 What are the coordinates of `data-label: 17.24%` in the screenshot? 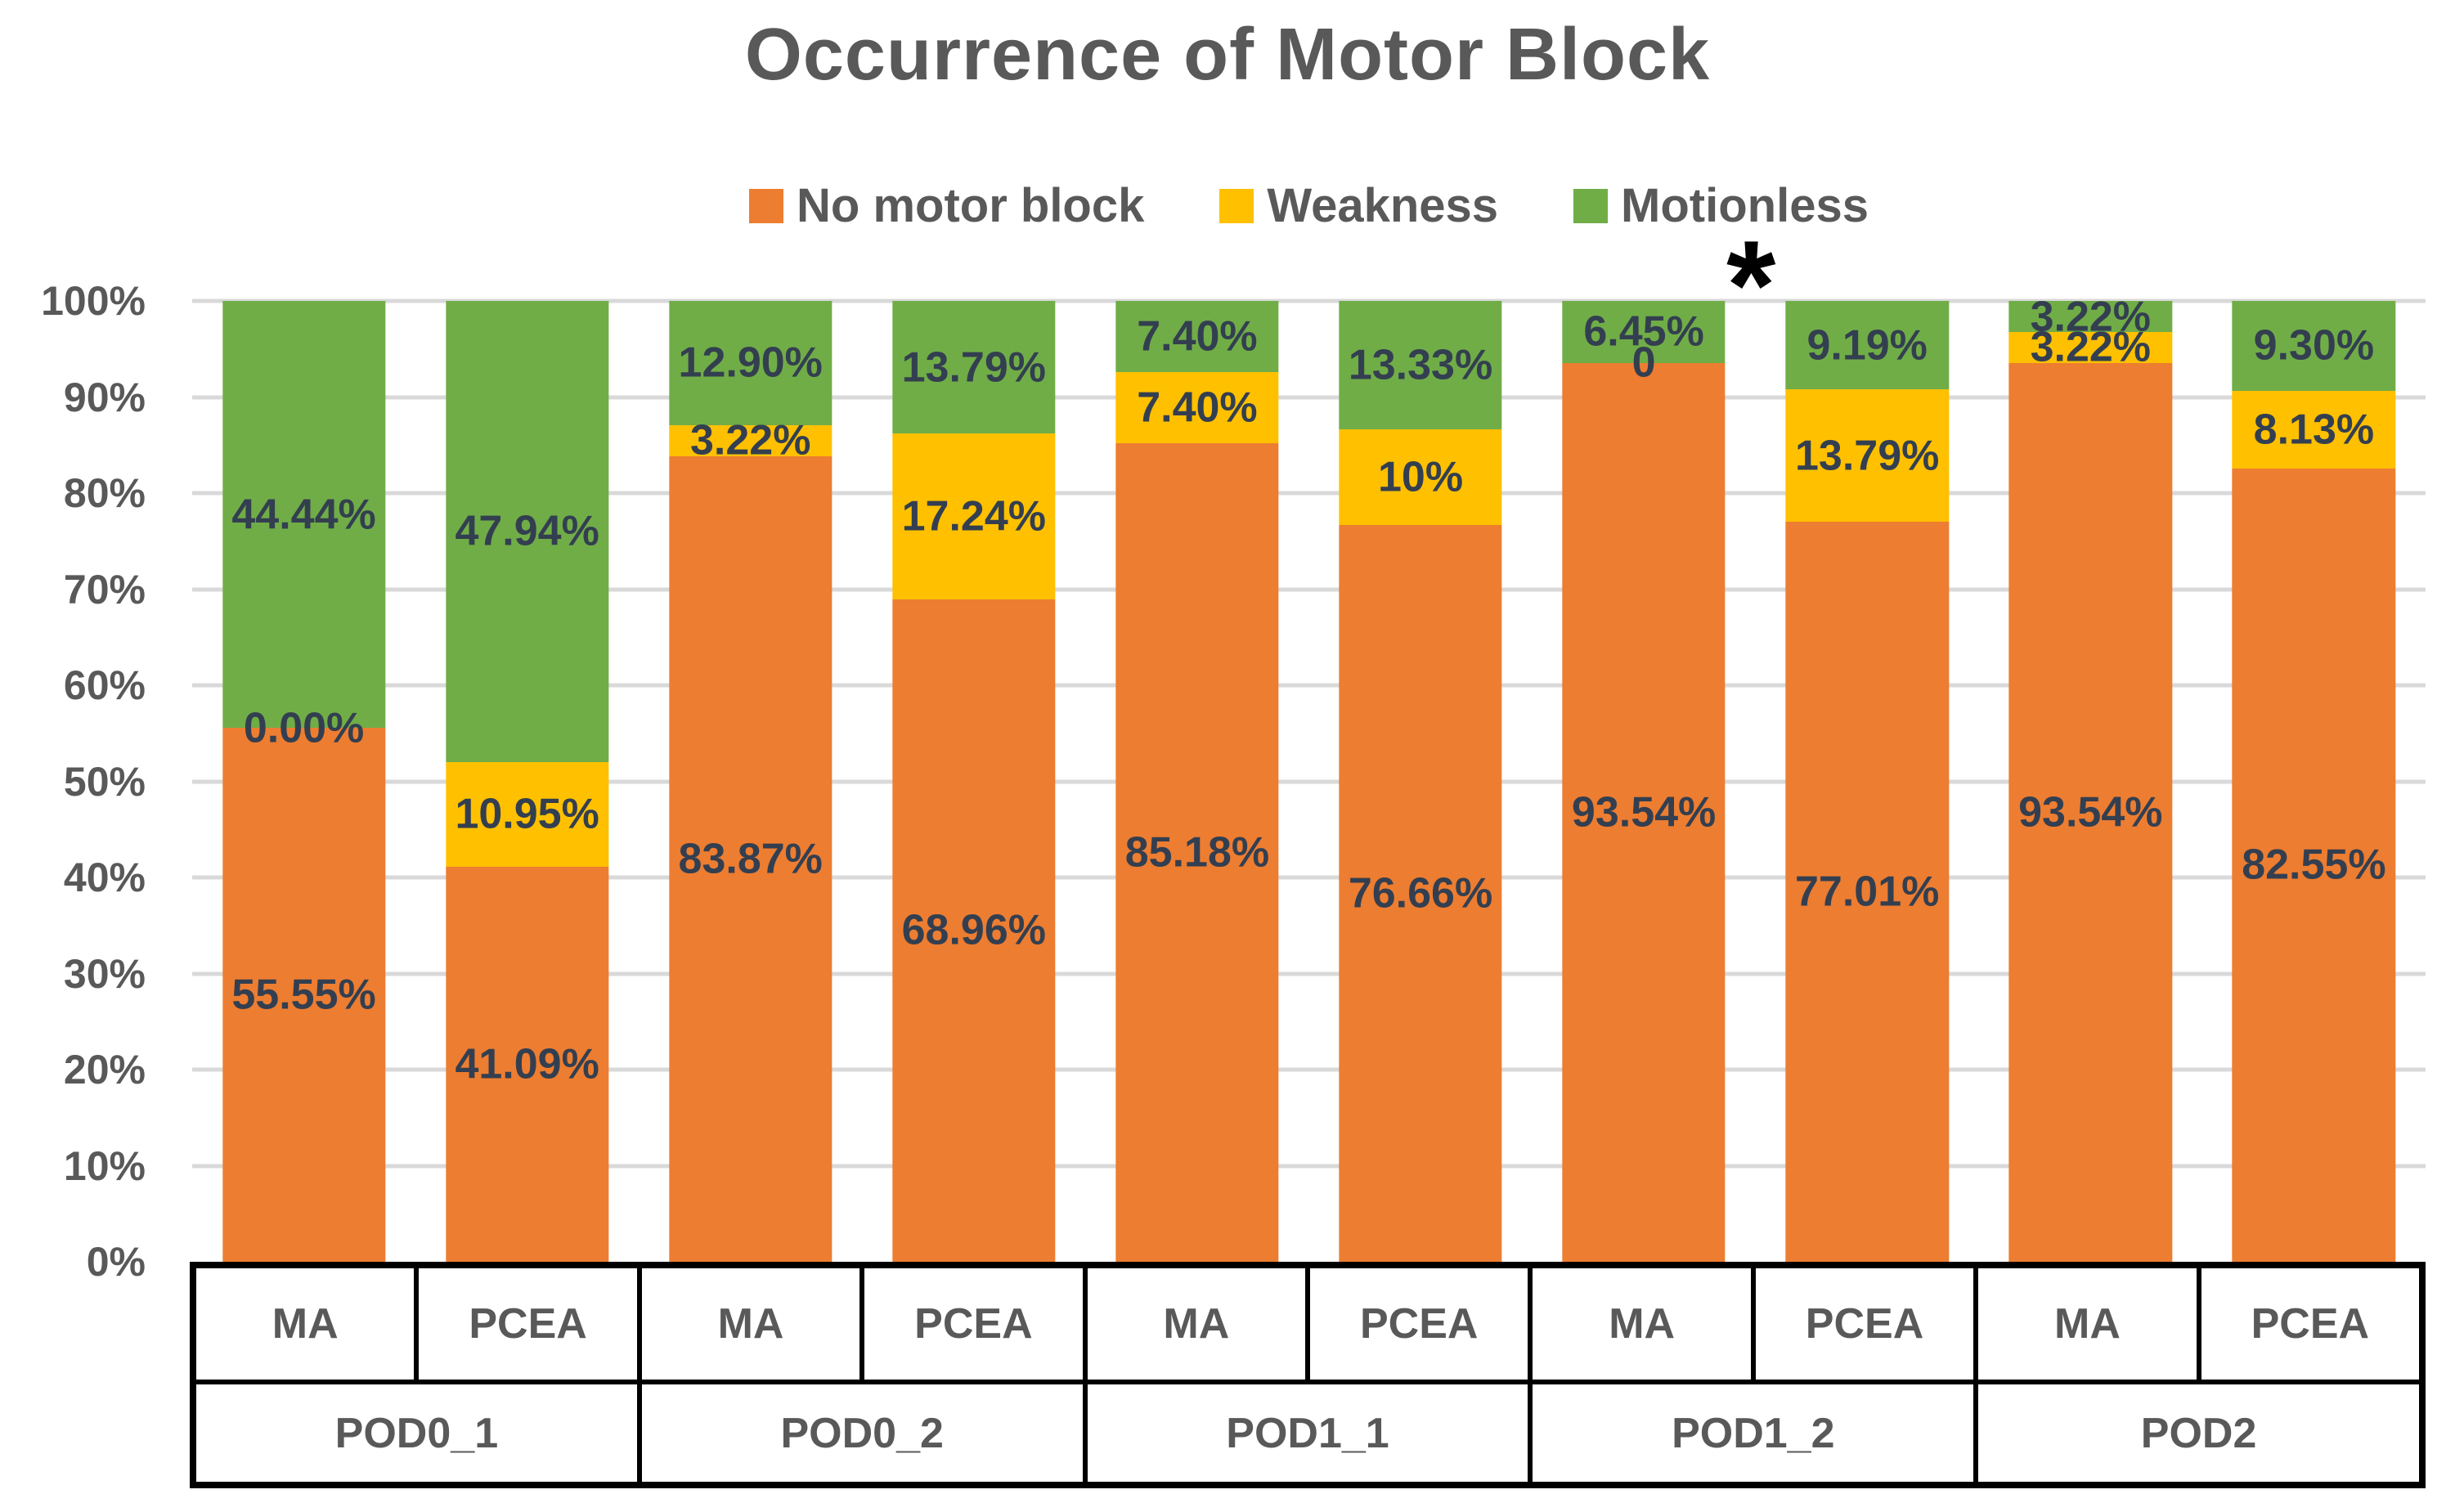 It's located at (974, 516).